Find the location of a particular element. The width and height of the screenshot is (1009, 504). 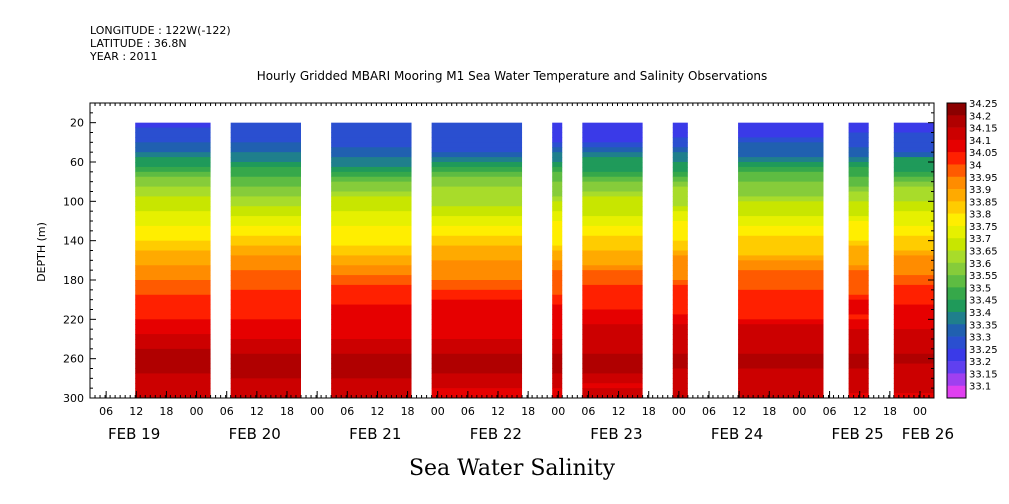

colorbar-label: 33.35 is located at coordinates (983, 325).